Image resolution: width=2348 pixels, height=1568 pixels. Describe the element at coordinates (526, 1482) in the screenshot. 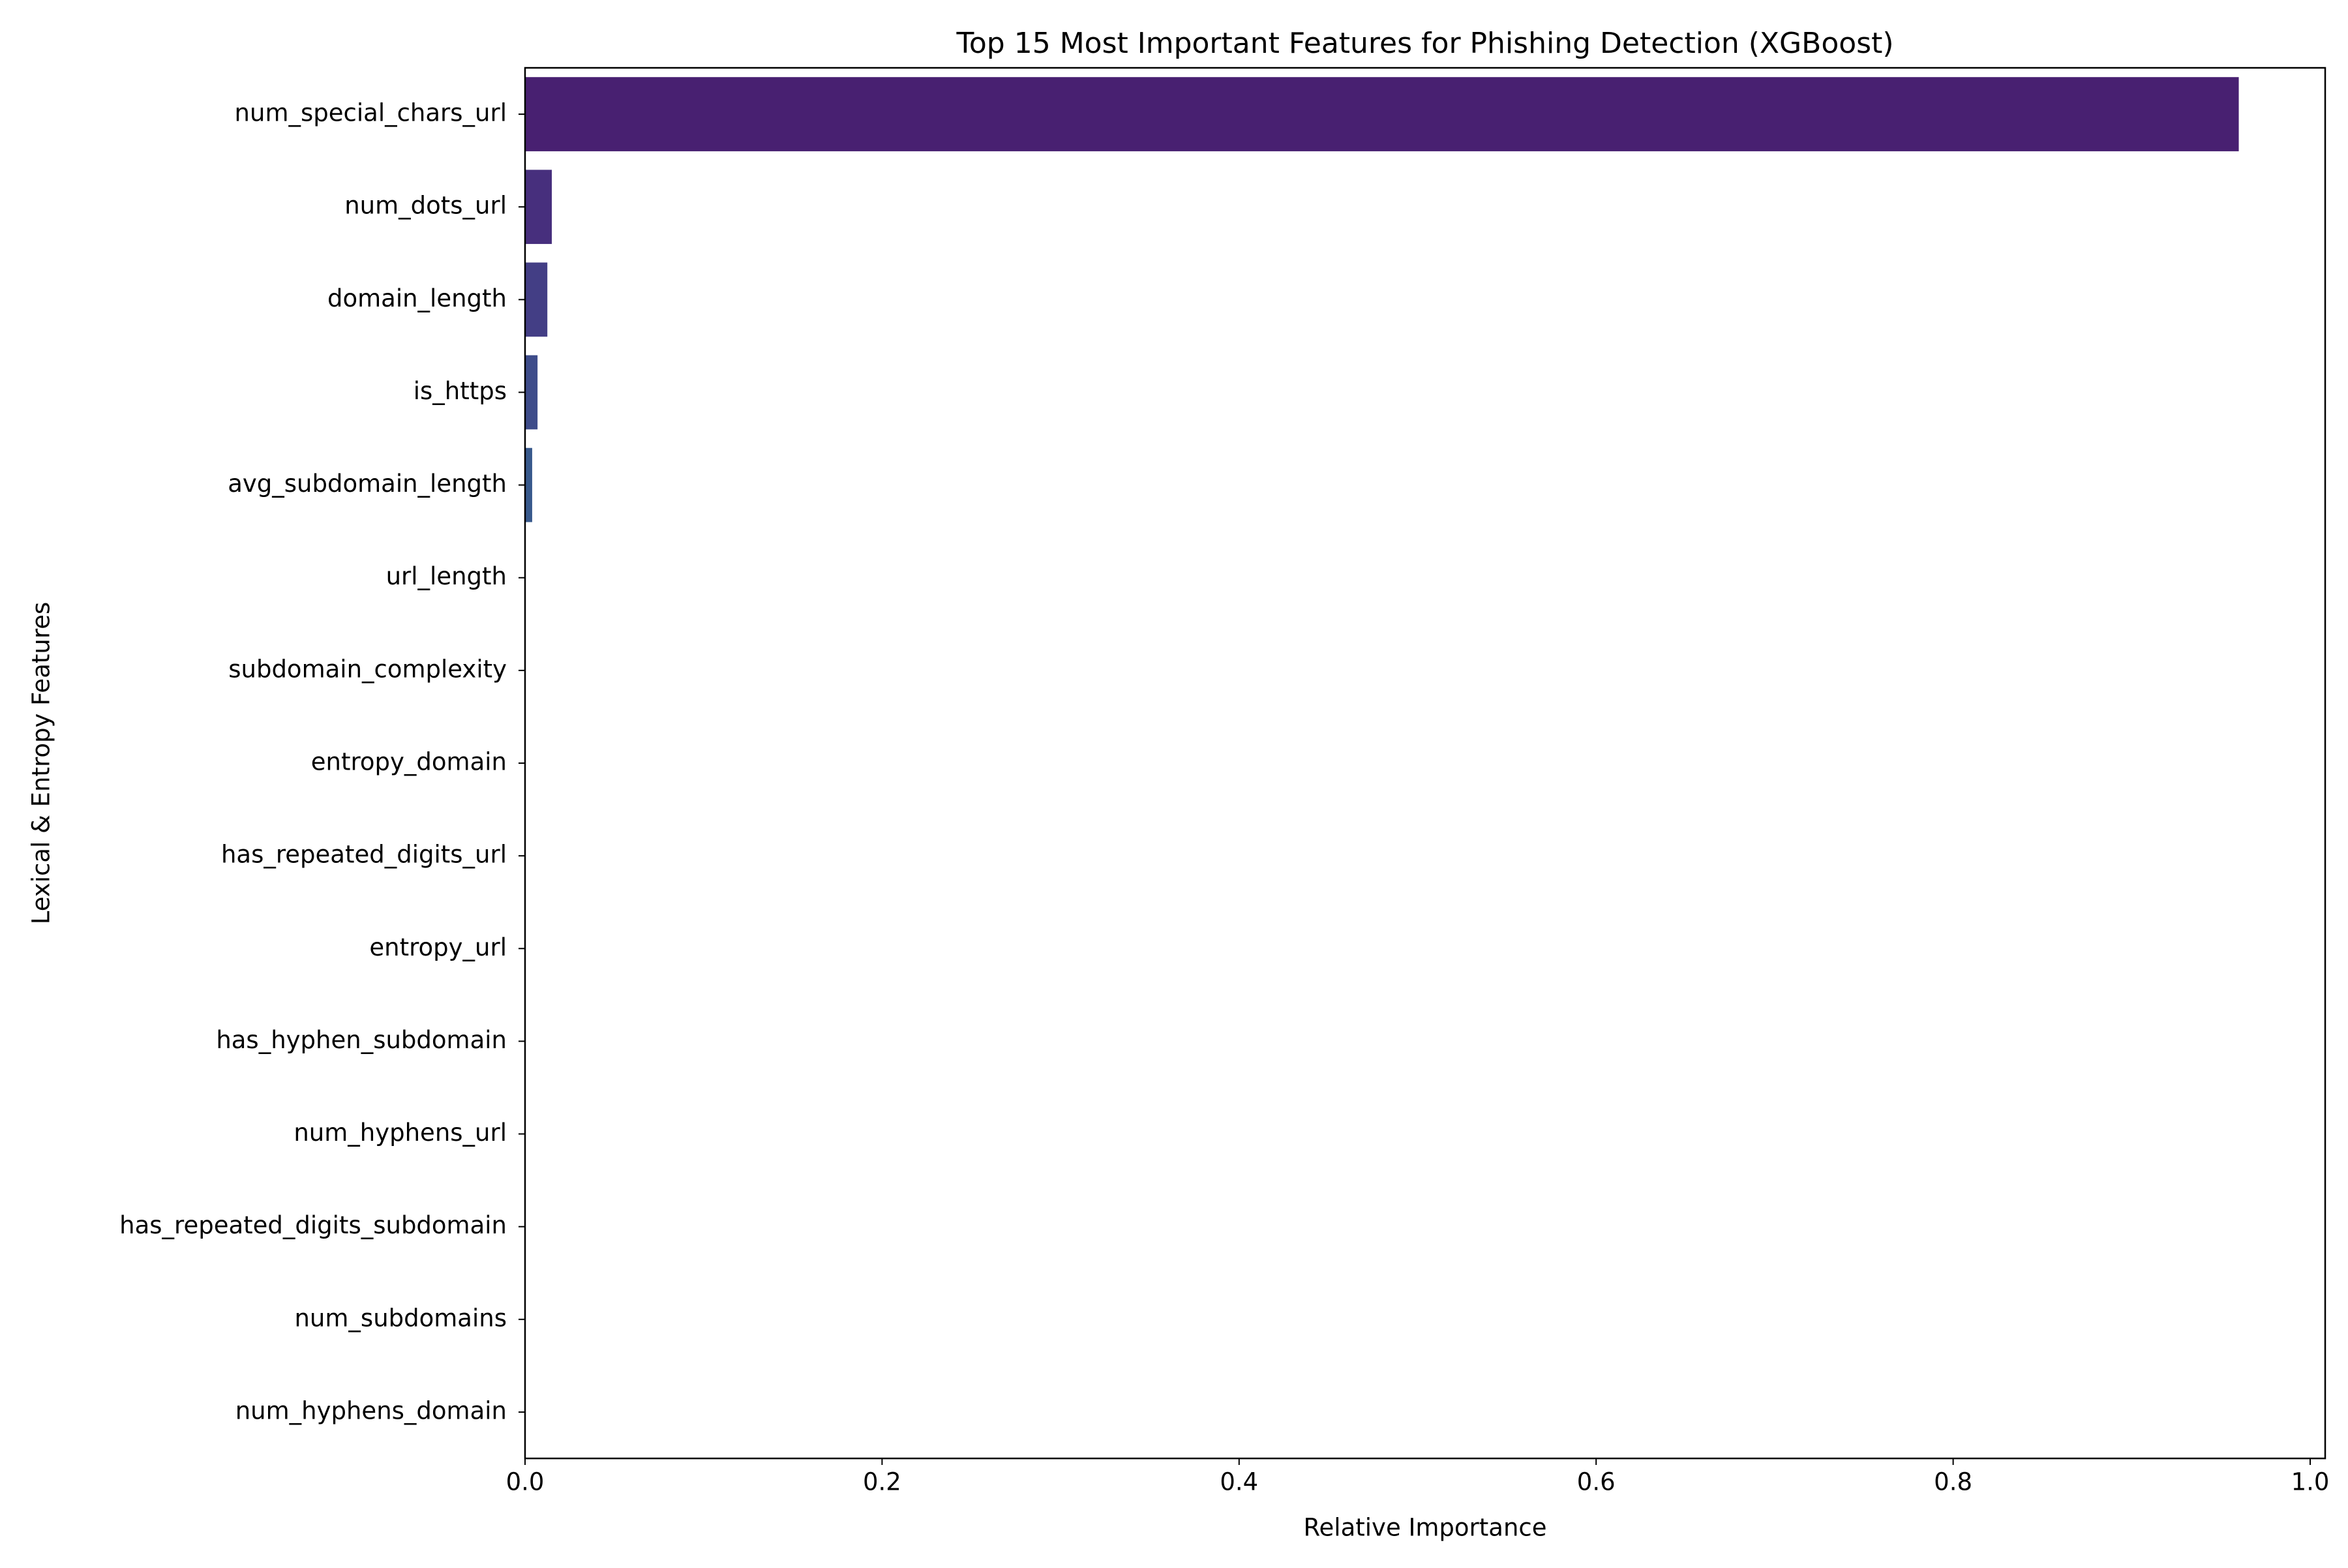

I see `x-tick-label: 0.0` at that location.